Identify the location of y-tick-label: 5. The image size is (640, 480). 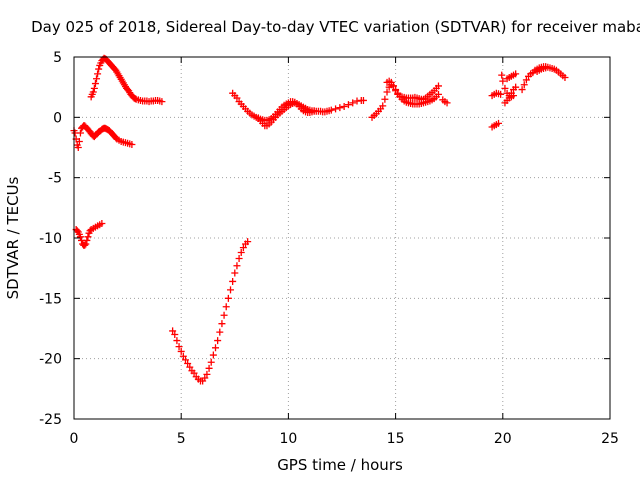
(57, 58).